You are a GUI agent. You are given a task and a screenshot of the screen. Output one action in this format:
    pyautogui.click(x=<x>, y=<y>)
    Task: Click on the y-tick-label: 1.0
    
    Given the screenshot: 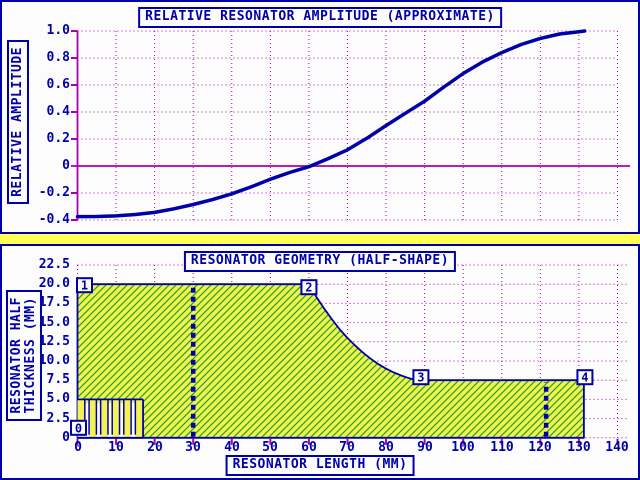 What is the action you would take?
    pyautogui.click(x=58, y=30)
    